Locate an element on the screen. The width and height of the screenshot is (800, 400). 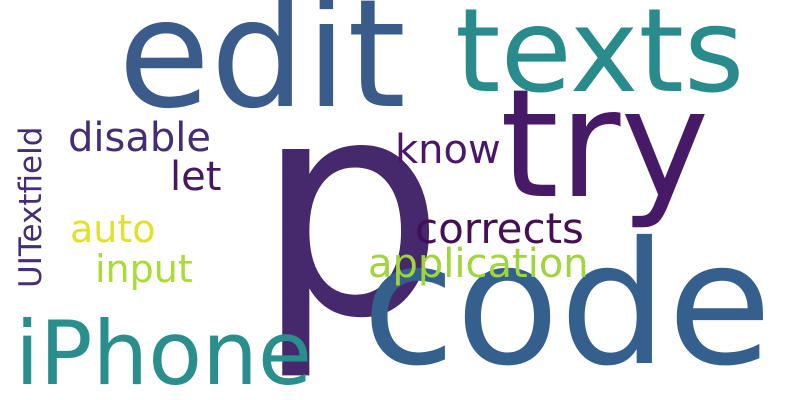
word-input: input is located at coordinates (144, 269).